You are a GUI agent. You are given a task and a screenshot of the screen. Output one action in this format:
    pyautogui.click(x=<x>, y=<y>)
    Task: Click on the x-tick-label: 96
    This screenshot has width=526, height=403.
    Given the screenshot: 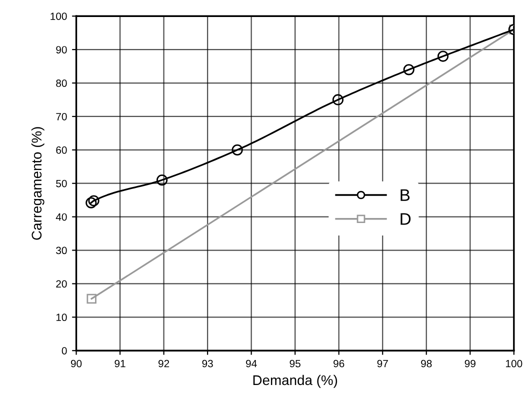 What is the action you would take?
    pyautogui.click(x=339, y=364)
    